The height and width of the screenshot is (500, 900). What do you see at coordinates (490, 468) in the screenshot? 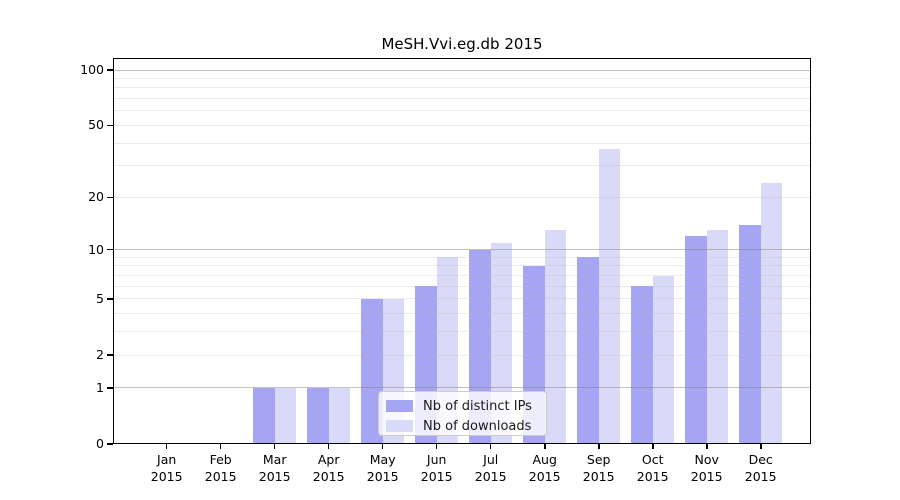
I see `x-tick-label-jul: Jul 2015` at bounding box center [490, 468].